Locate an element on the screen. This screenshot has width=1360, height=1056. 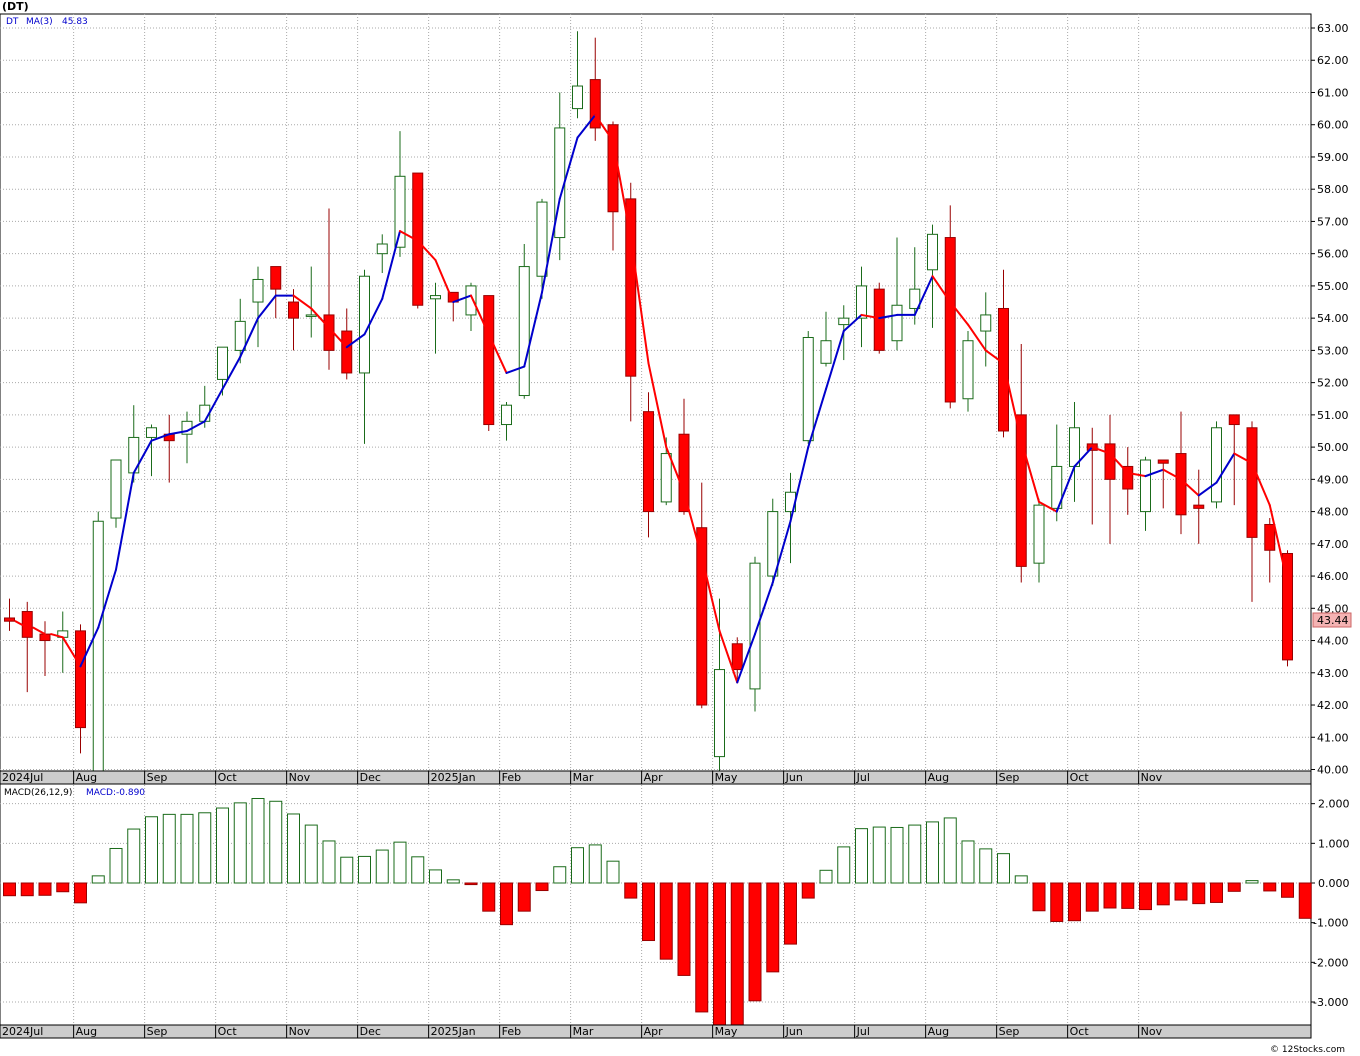
macd-month-label: May is located at coordinates (726, 1031).